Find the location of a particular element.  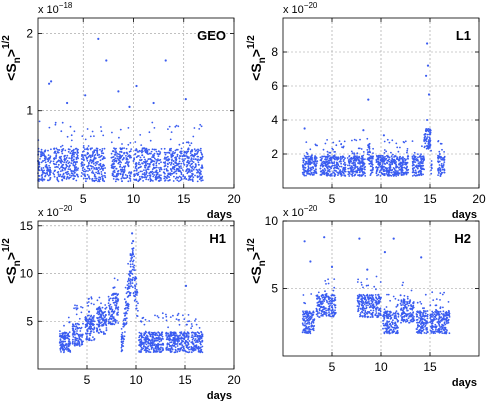

data-points is located at coordinates (120, 110).